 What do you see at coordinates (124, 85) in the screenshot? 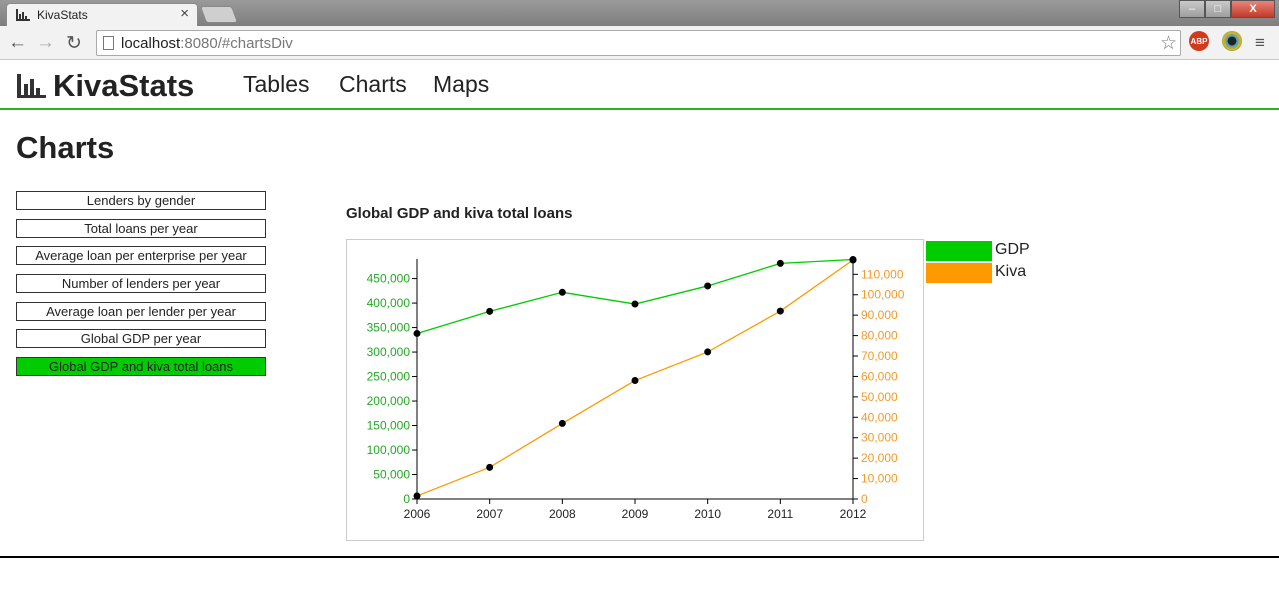
I see `brand-name: KivaStats` at bounding box center [124, 85].